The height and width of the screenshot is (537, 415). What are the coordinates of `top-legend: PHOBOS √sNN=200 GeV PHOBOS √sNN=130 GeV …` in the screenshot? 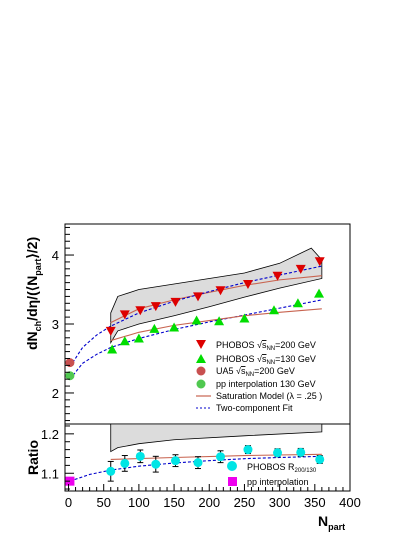 It's located at (259, 376).